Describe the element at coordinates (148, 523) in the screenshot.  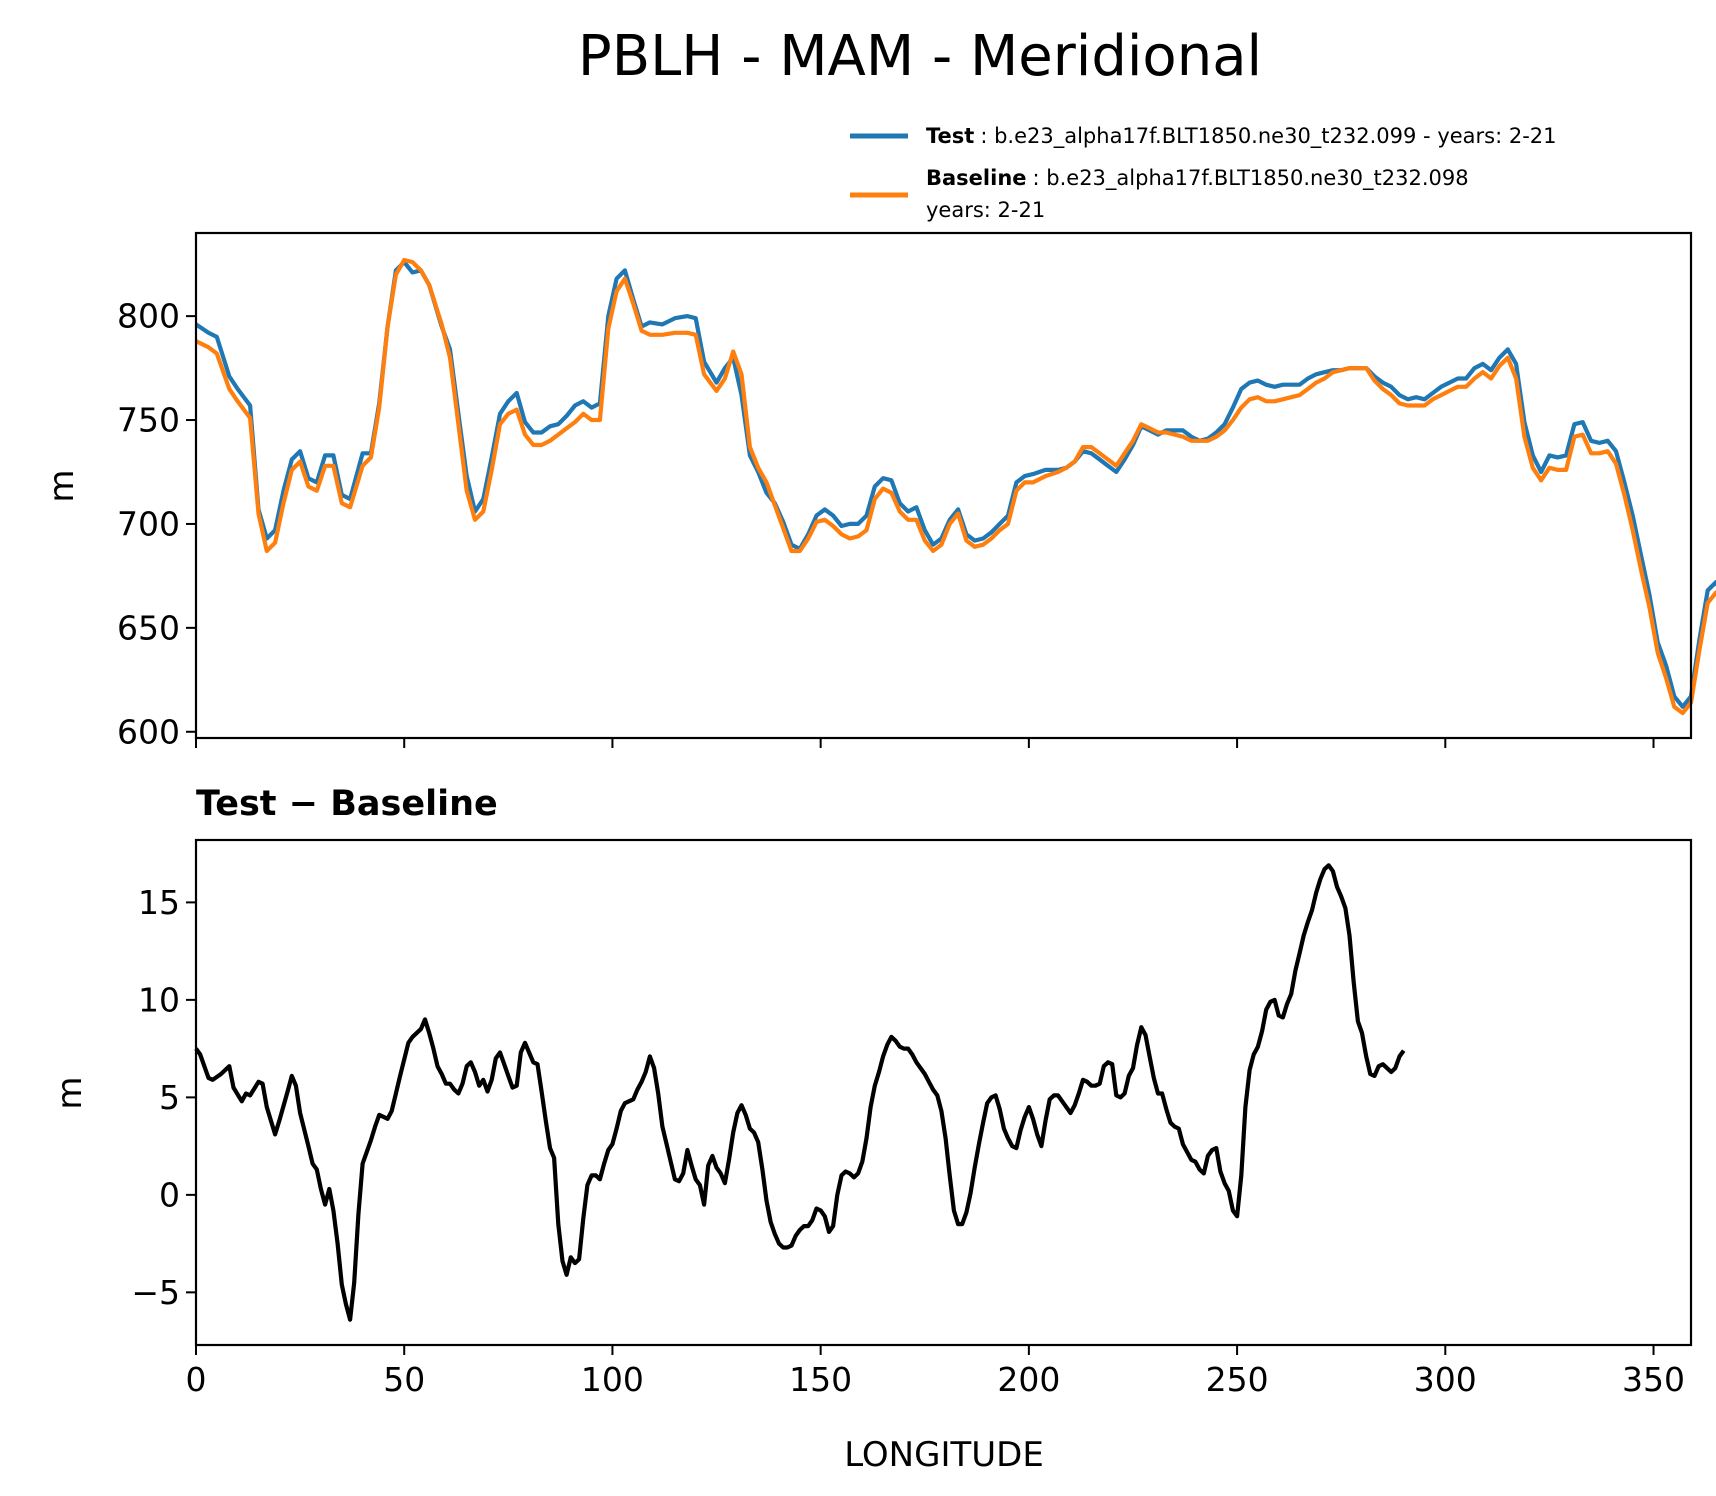
I see `y-tick-label: 700` at that location.